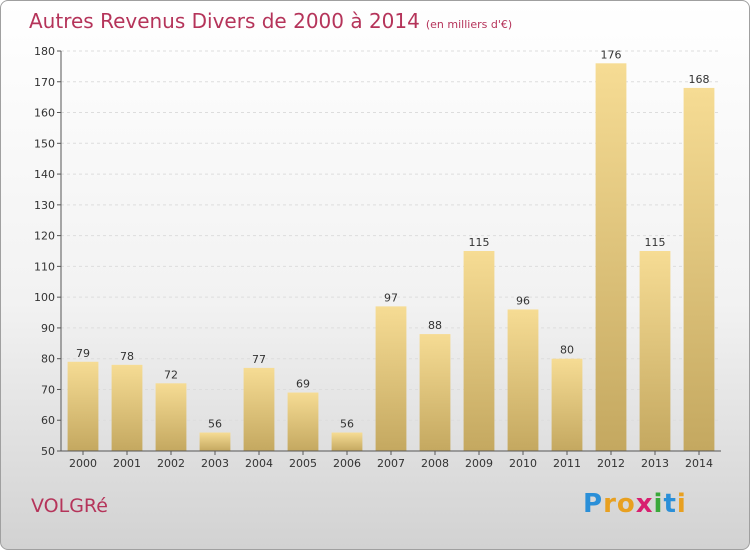 This screenshot has height=550, width=750. I want to click on x-tick-label: 2008, so click(435, 463).